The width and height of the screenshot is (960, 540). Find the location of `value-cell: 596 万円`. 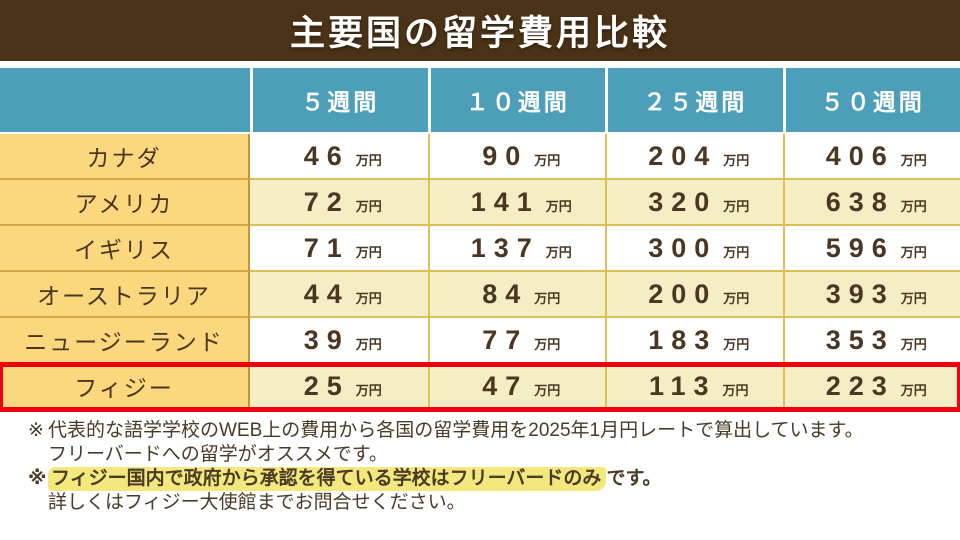

value-cell: 596 万円 is located at coordinates (871, 249).